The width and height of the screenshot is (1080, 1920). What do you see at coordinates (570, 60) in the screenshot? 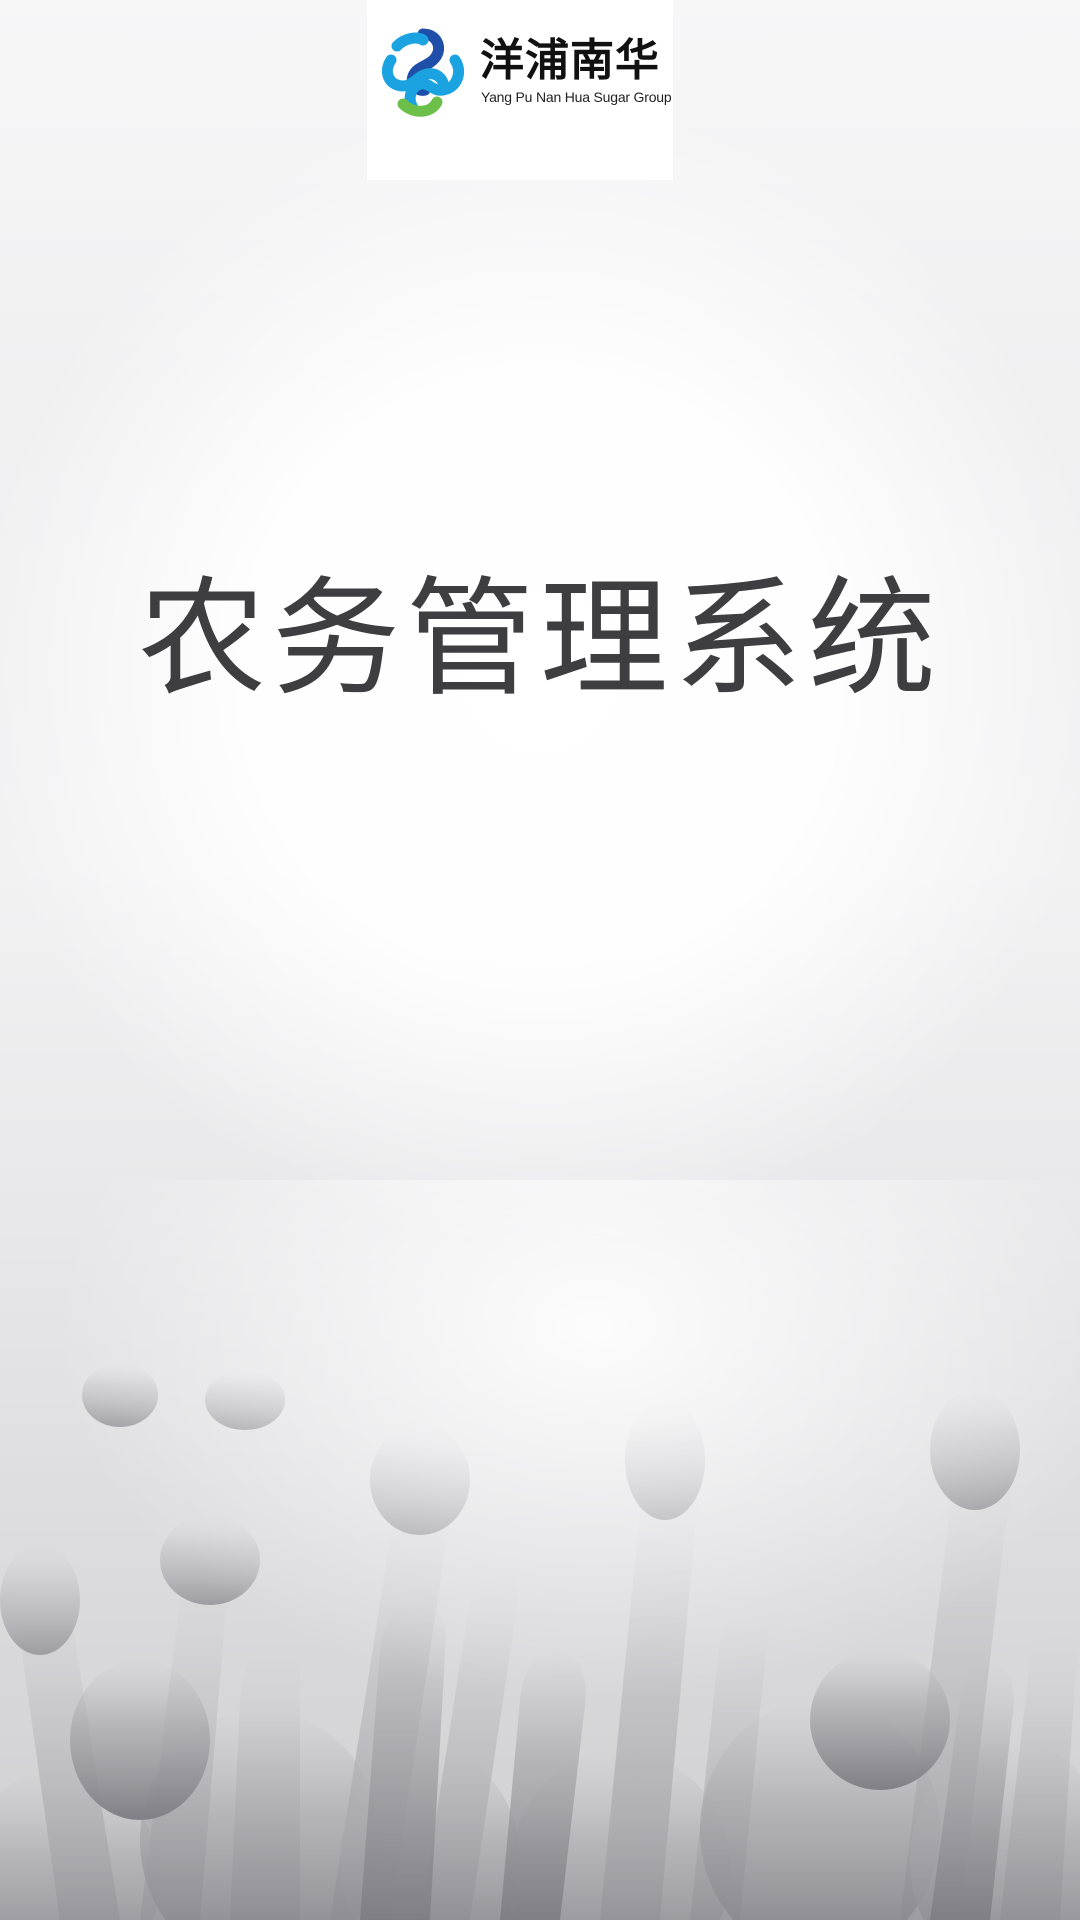
I see `brand-name-cn: 洋浦南华` at bounding box center [570, 60].